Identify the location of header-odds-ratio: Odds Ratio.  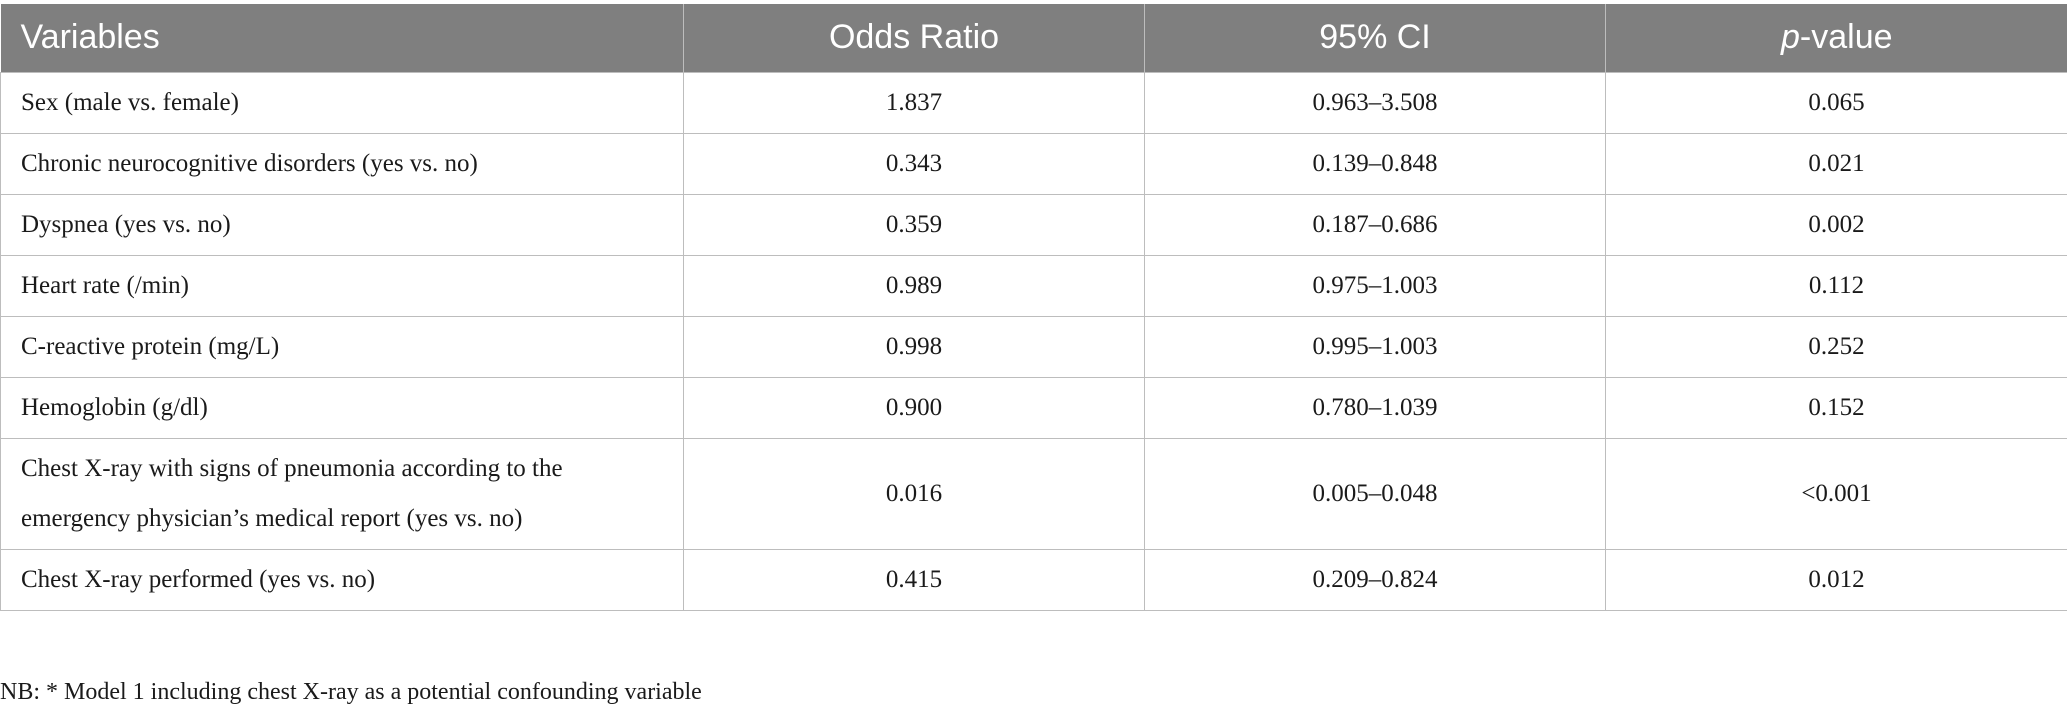
(914, 38).